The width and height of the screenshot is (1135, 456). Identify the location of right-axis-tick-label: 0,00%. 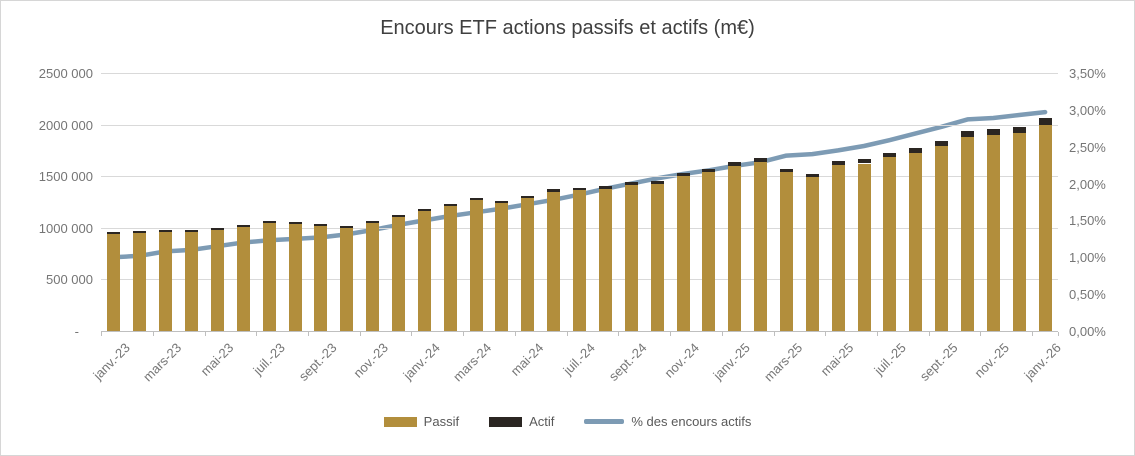
(1087, 331).